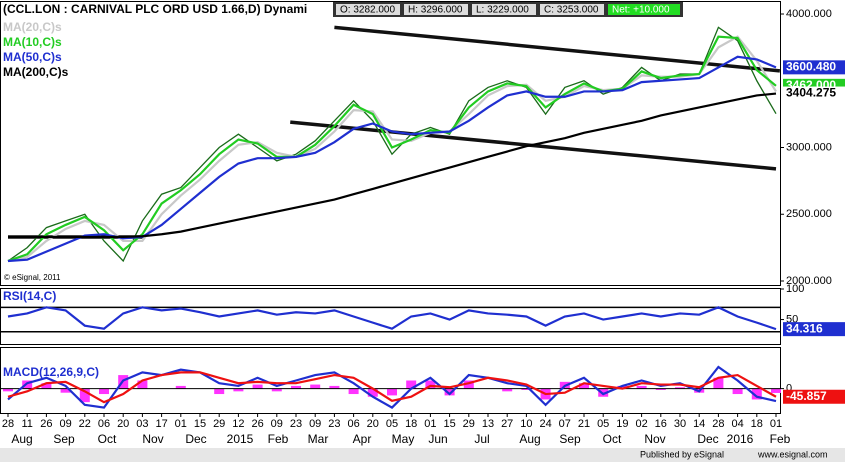  I want to click on month-label: Jul, so click(481, 439).